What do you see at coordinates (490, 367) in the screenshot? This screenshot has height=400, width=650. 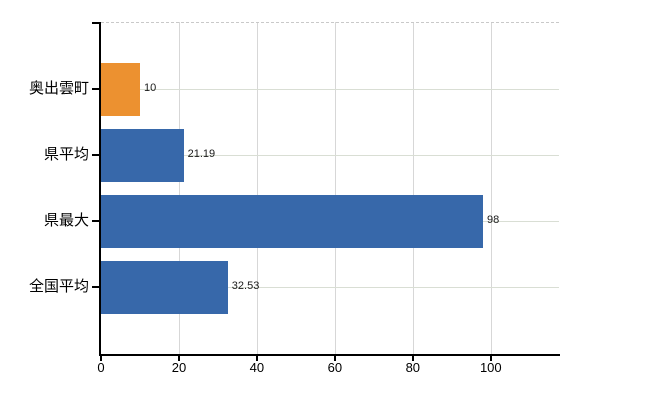 I see `x-axis-tick-label: 100` at bounding box center [490, 367].